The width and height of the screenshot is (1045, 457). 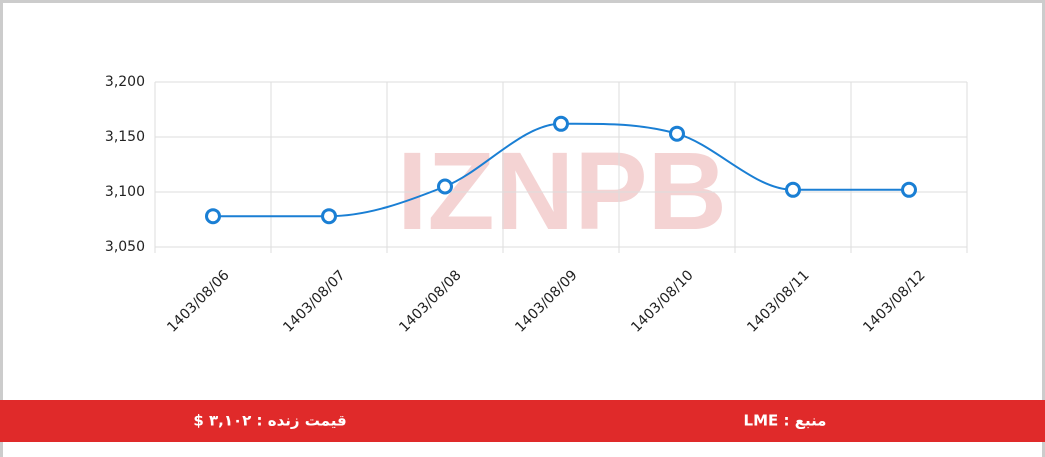 What do you see at coordinates (125, 82) in the screenshot?
I see `y-tick-label: 3,200` at bounding box center [125, 82].